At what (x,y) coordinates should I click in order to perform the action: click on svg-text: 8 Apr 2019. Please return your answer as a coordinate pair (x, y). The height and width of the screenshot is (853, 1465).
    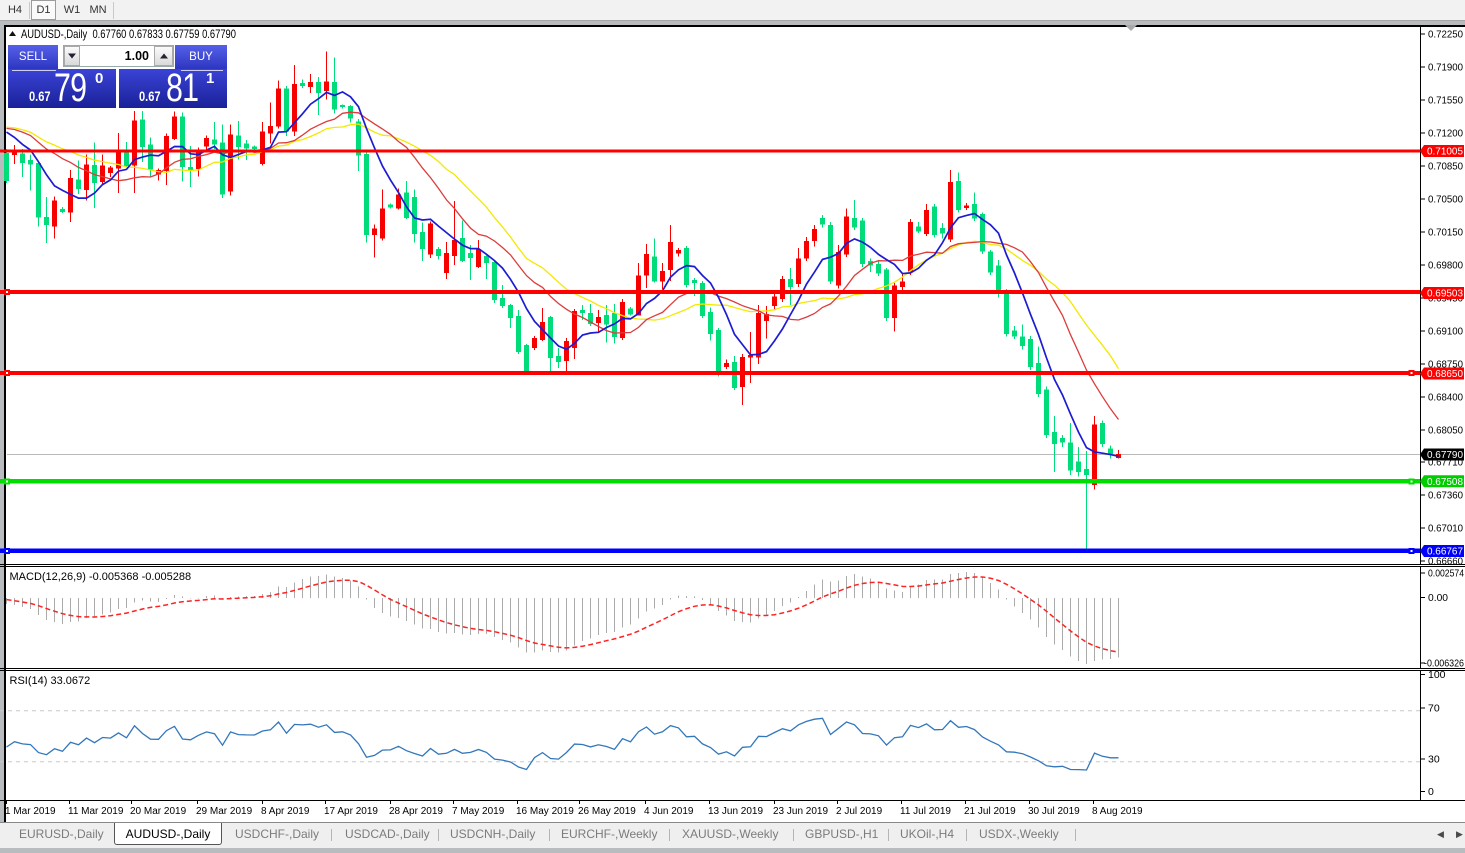
    Looking at the image, I should click on (285, 811).